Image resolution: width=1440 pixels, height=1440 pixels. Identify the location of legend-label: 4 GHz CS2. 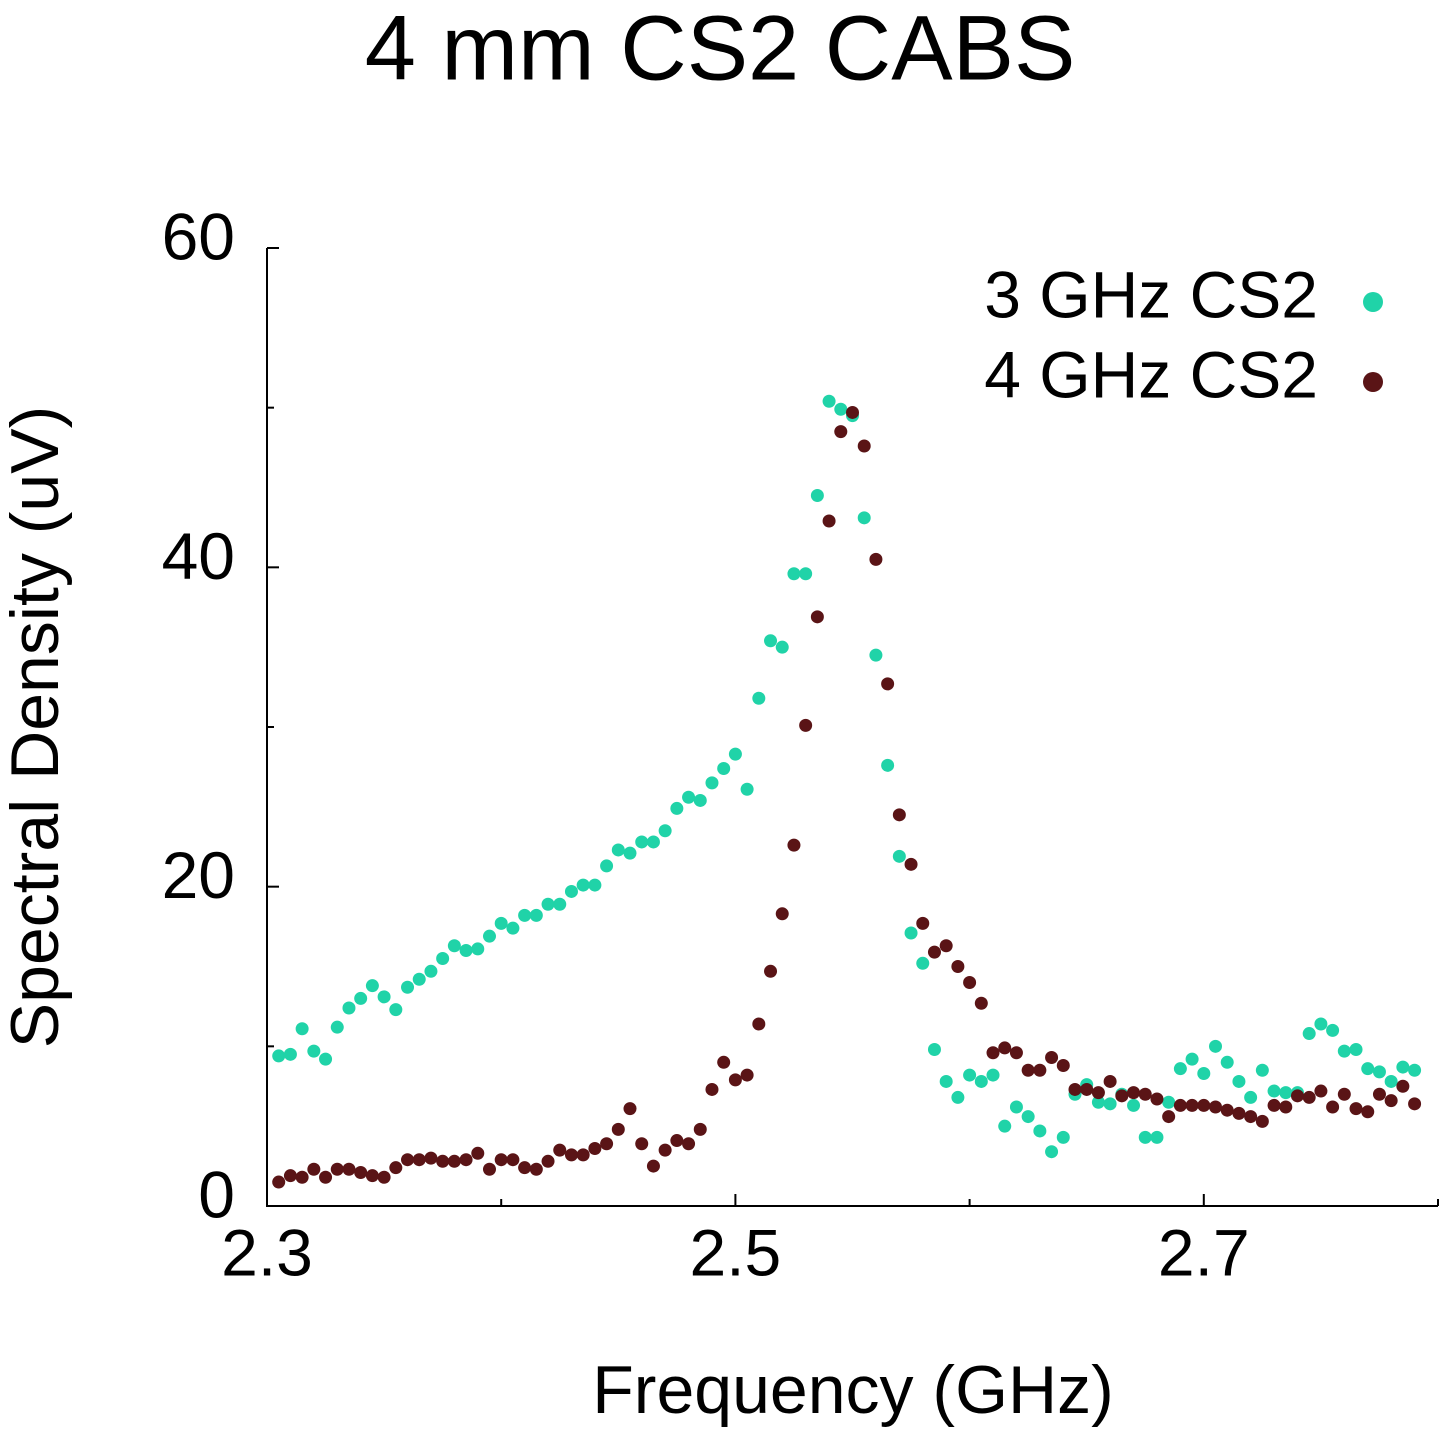
(1151, 374).